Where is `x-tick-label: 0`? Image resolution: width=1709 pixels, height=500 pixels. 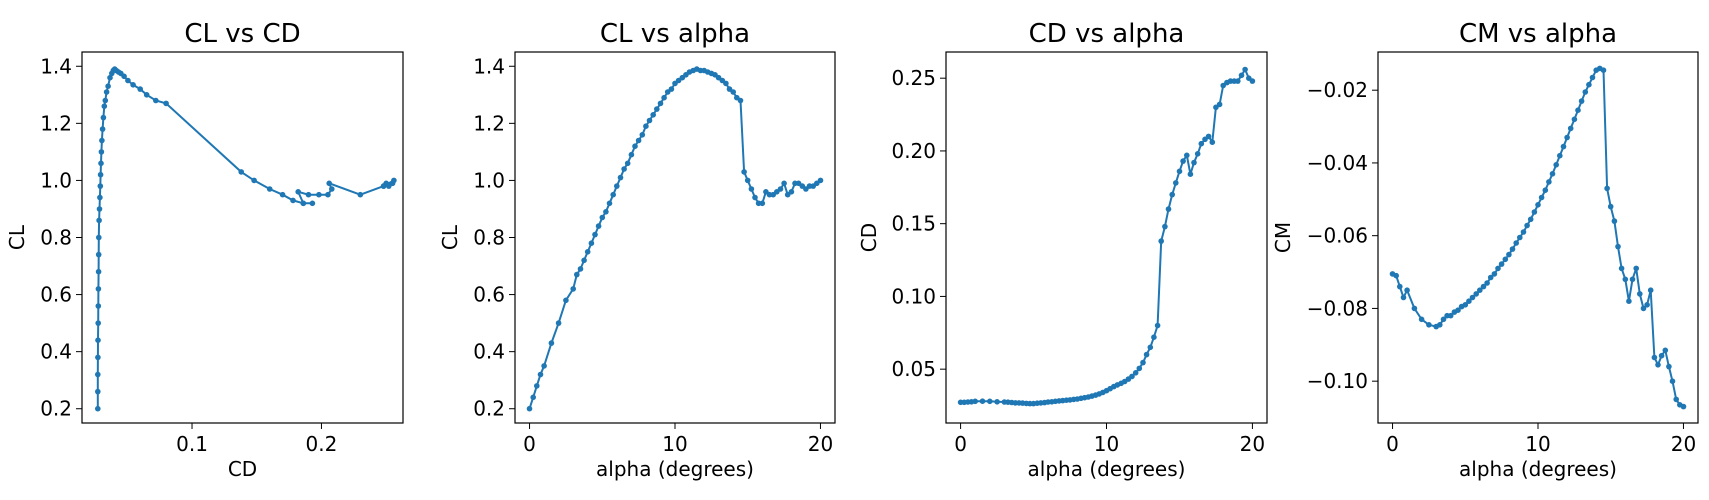 x-tick-label: 0 is located at coordinates (529, 444).